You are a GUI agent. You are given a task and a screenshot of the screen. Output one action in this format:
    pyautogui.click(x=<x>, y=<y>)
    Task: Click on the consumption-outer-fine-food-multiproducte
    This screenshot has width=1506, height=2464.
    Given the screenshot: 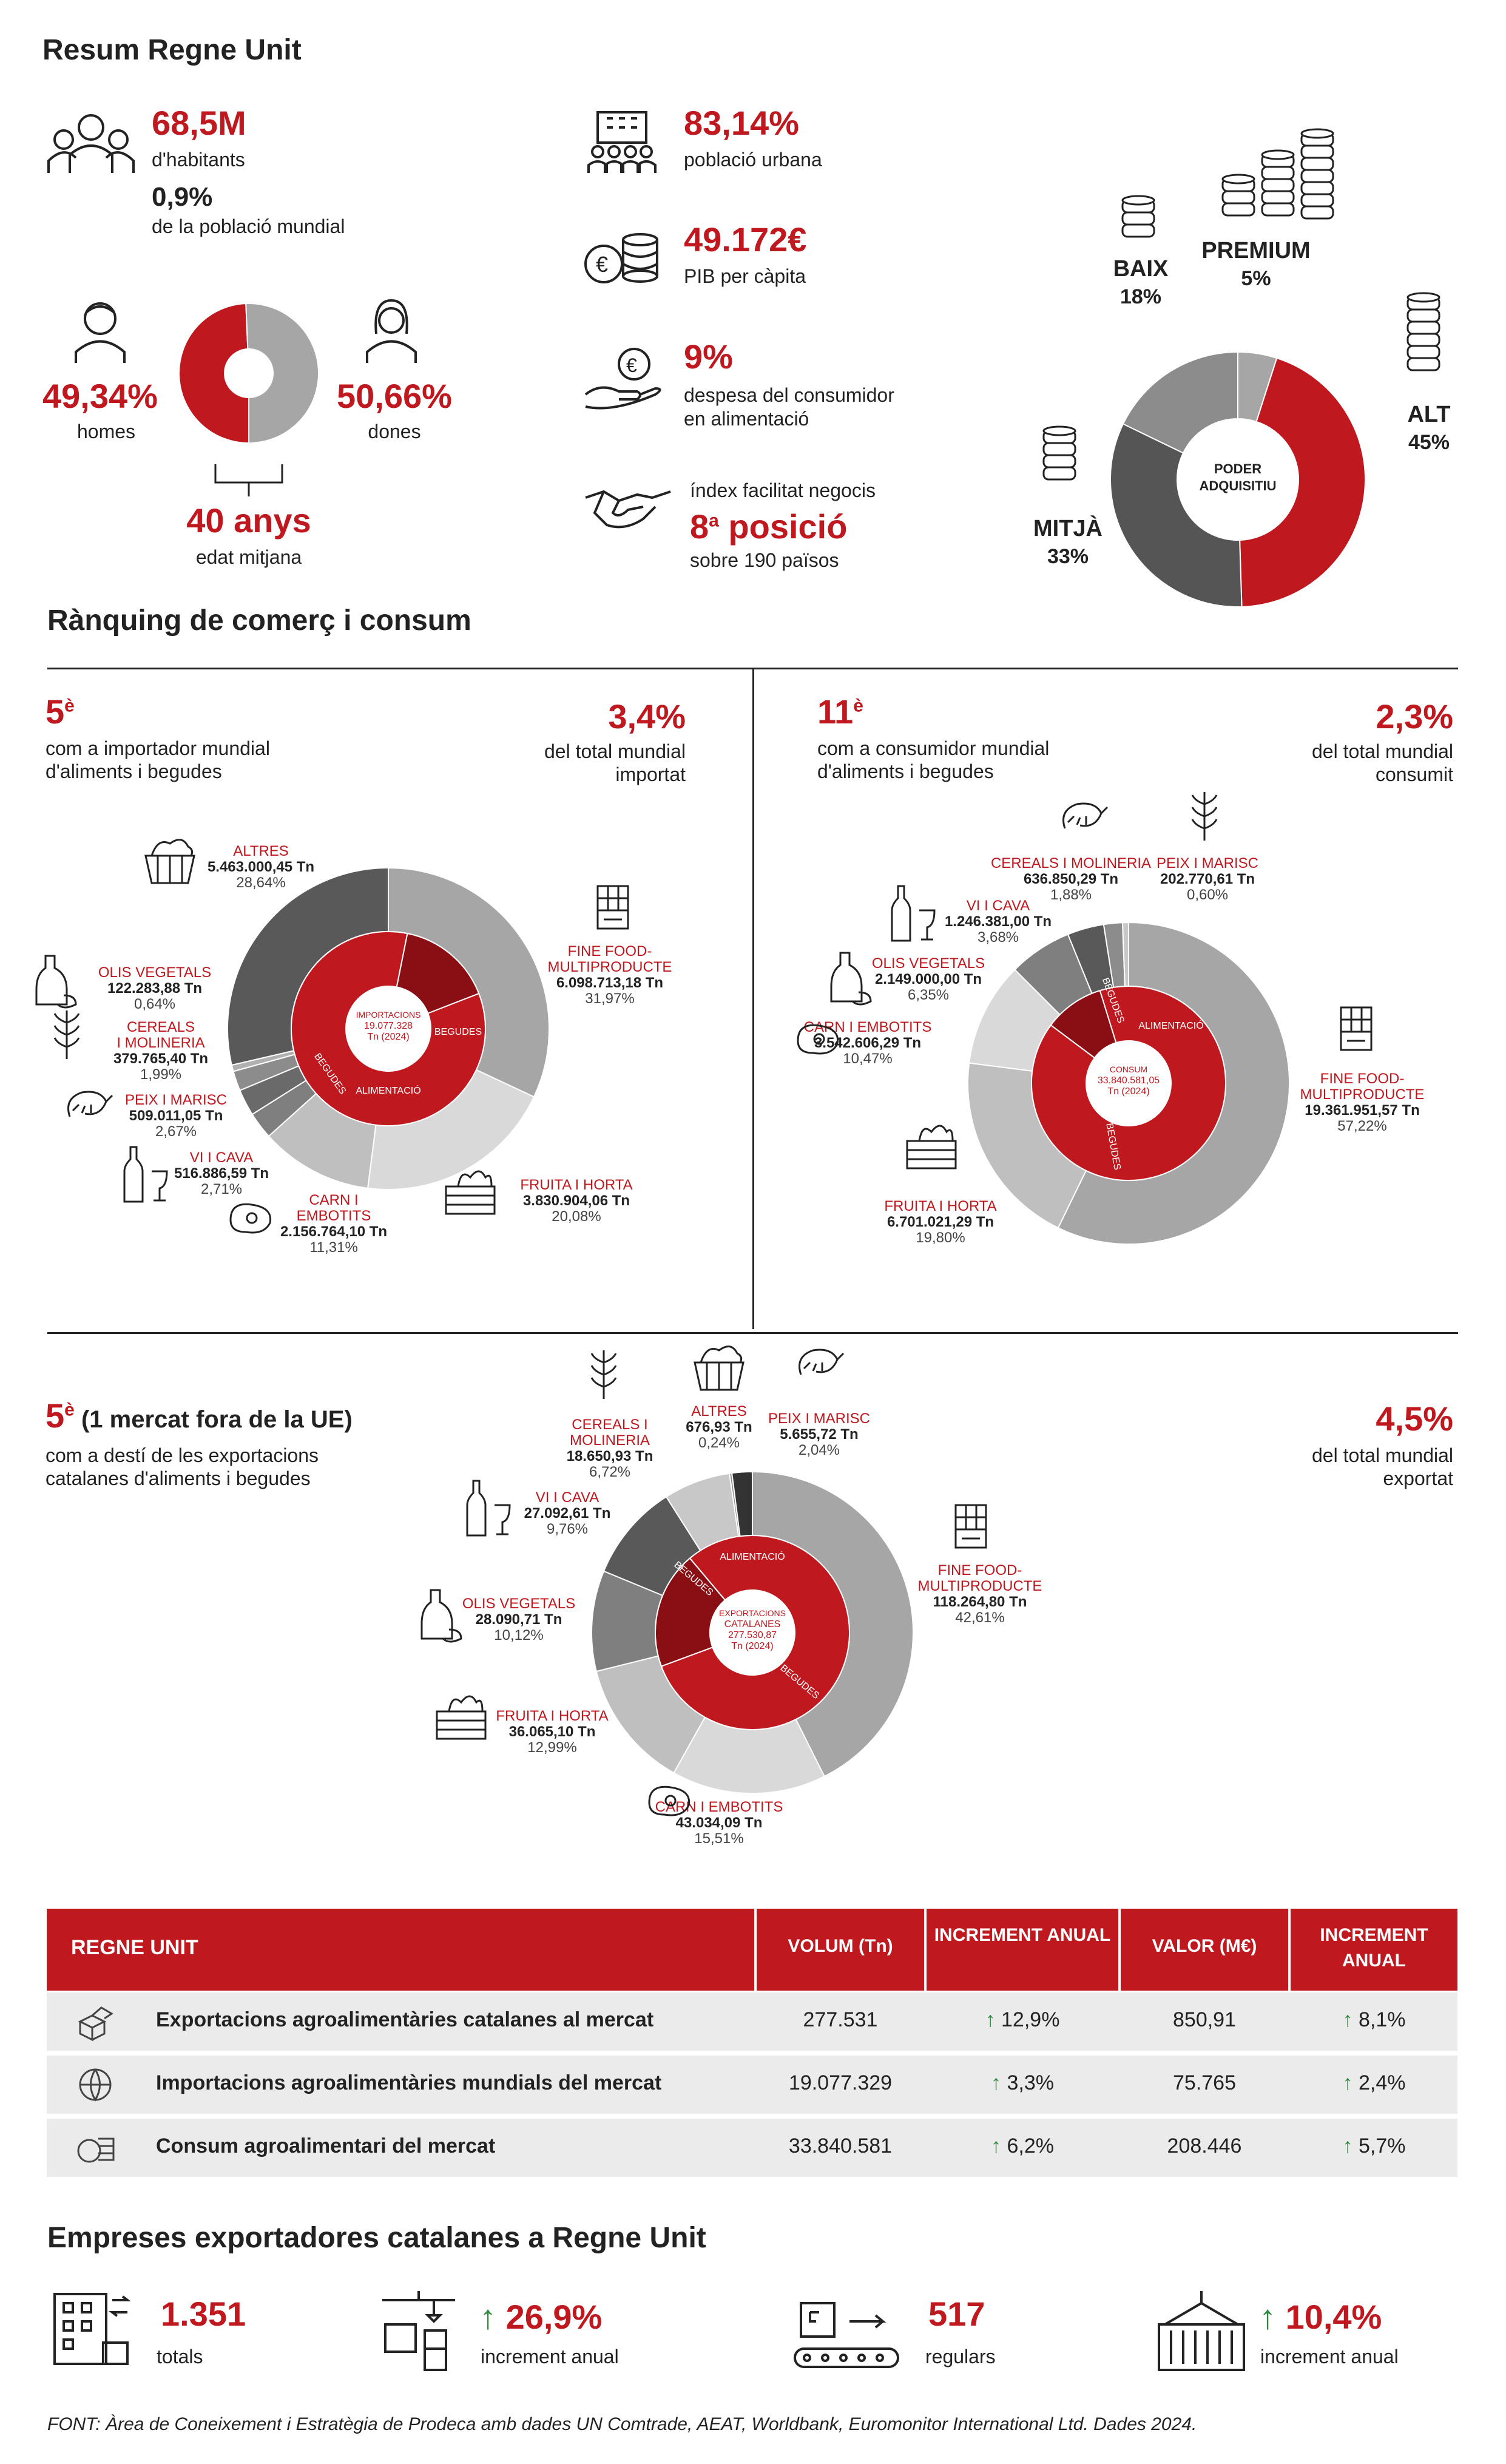 What is the action you would take?
    pyautogui.click(x=1173, y=1083)
    